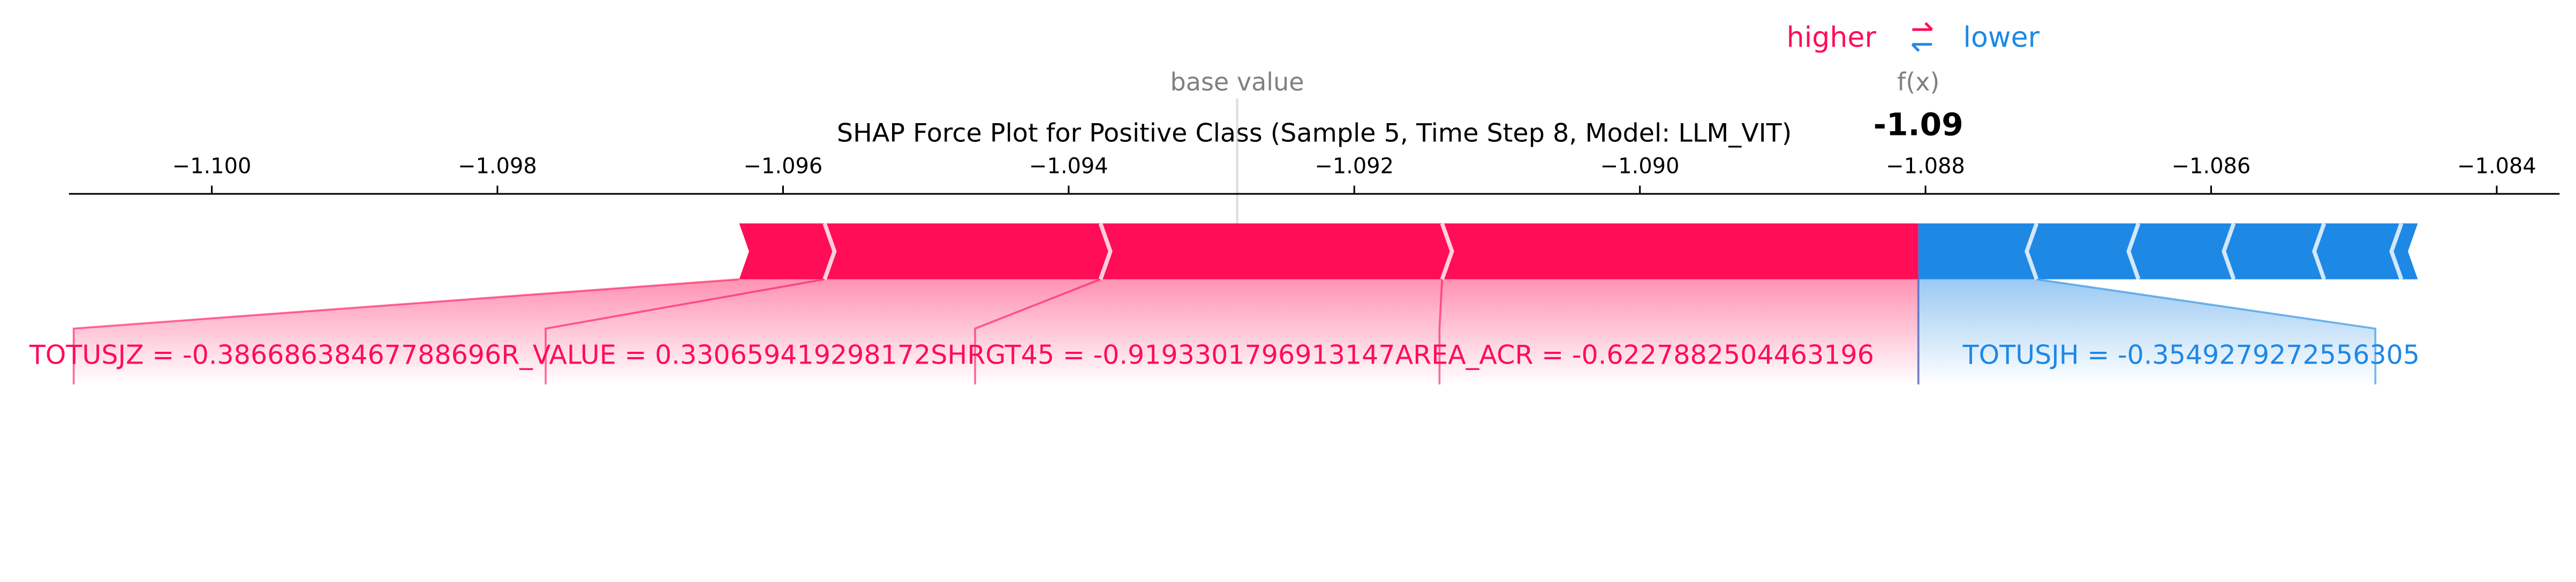  Describe the element at coordinates (2191, 354) in the screenshot. I see `feature-label: TOTUSJH = -0.3549279272556305` at that location.